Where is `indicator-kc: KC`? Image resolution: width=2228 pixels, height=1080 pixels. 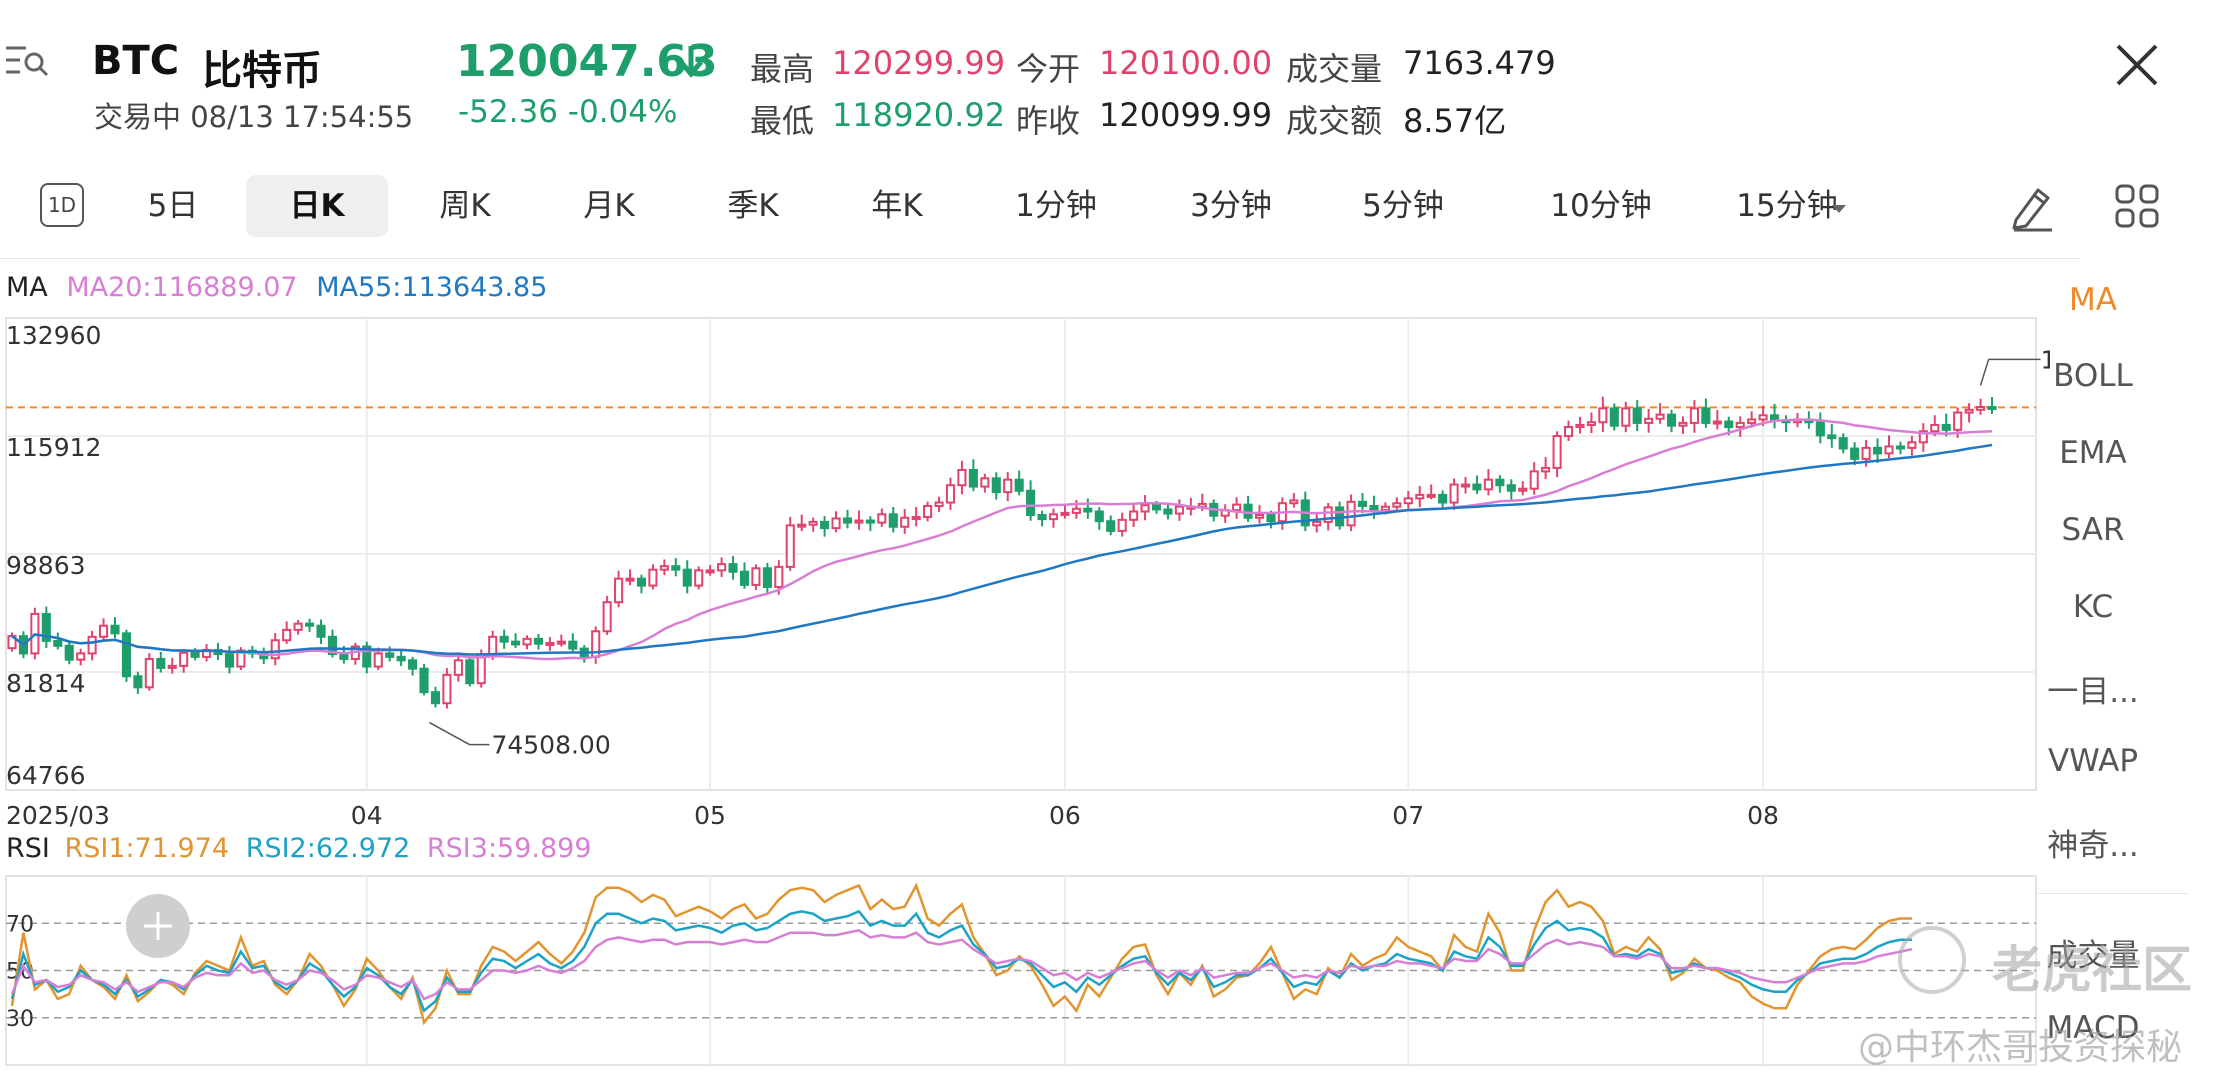
indicator-kc: KC is located at coordinates (2093, 607).